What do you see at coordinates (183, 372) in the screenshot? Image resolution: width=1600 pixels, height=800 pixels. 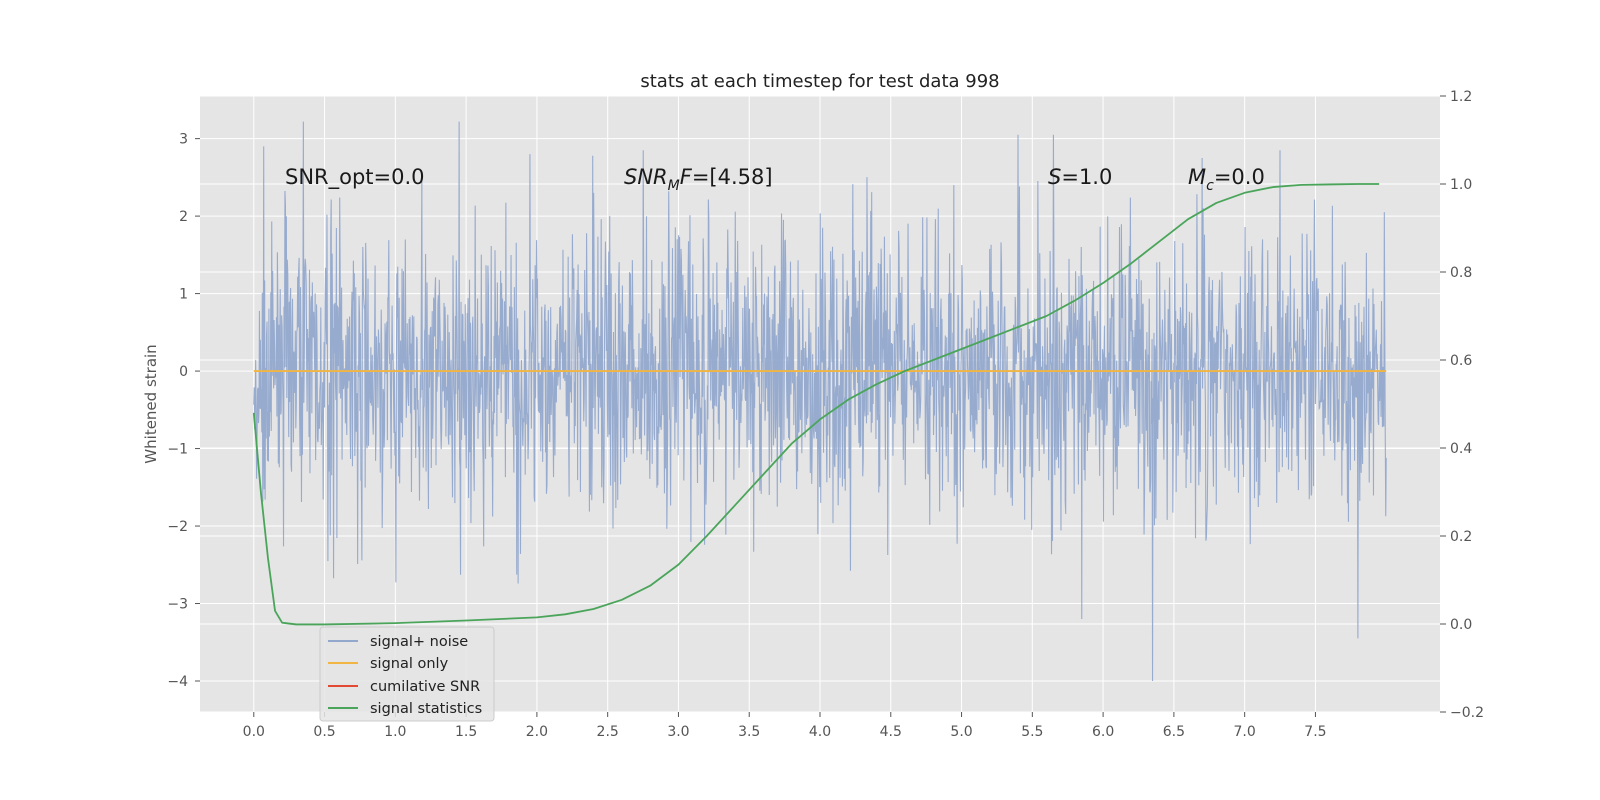 I see `y-tick-label: 0` at bounding box center [183, 372].